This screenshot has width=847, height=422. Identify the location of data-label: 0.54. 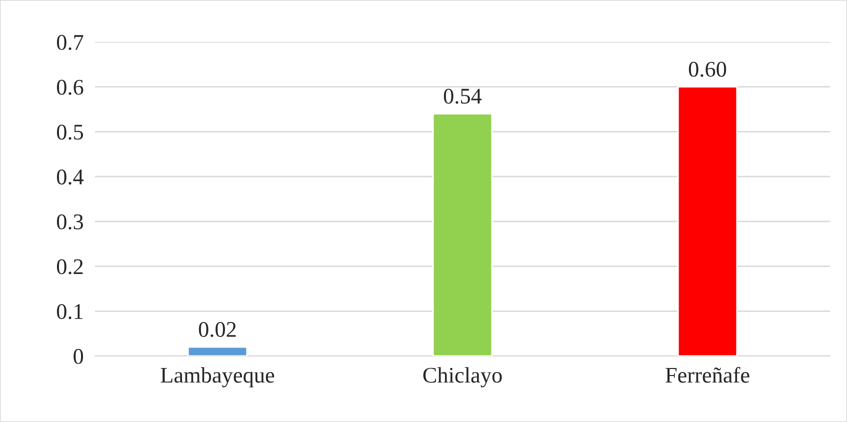
(463, 96).